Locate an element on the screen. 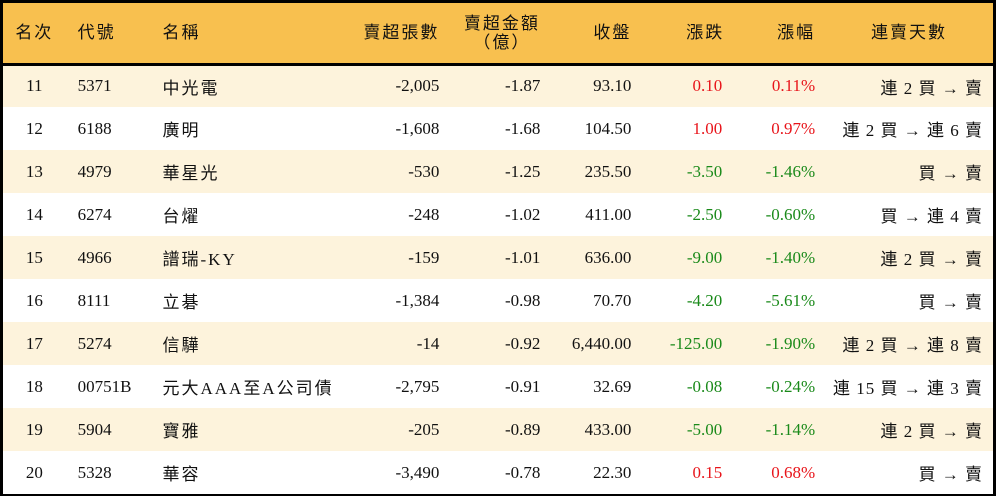 This screenshot has width=996, height=496. cell-name: 中光電 is located at coordinates (191, 88).